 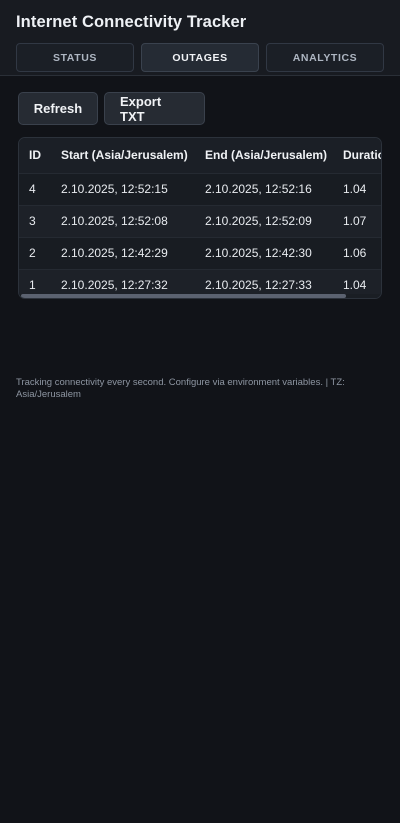 I want to click on cell-id: 4, so click(x=32, y=189).